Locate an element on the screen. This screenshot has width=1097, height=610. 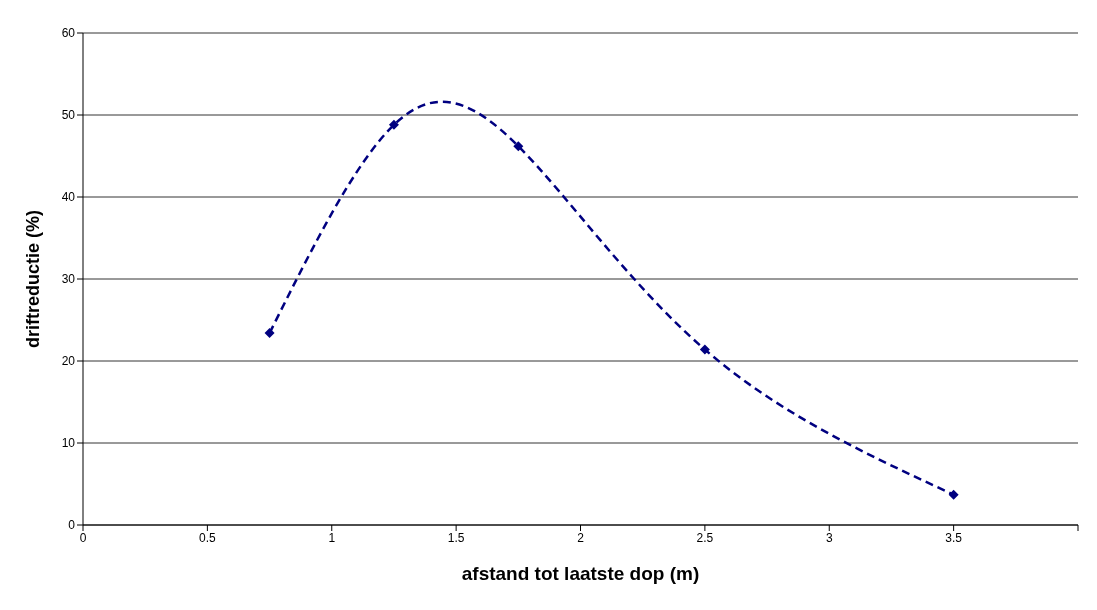
y-tick-label: 60 is located at coordinates (68, 33).